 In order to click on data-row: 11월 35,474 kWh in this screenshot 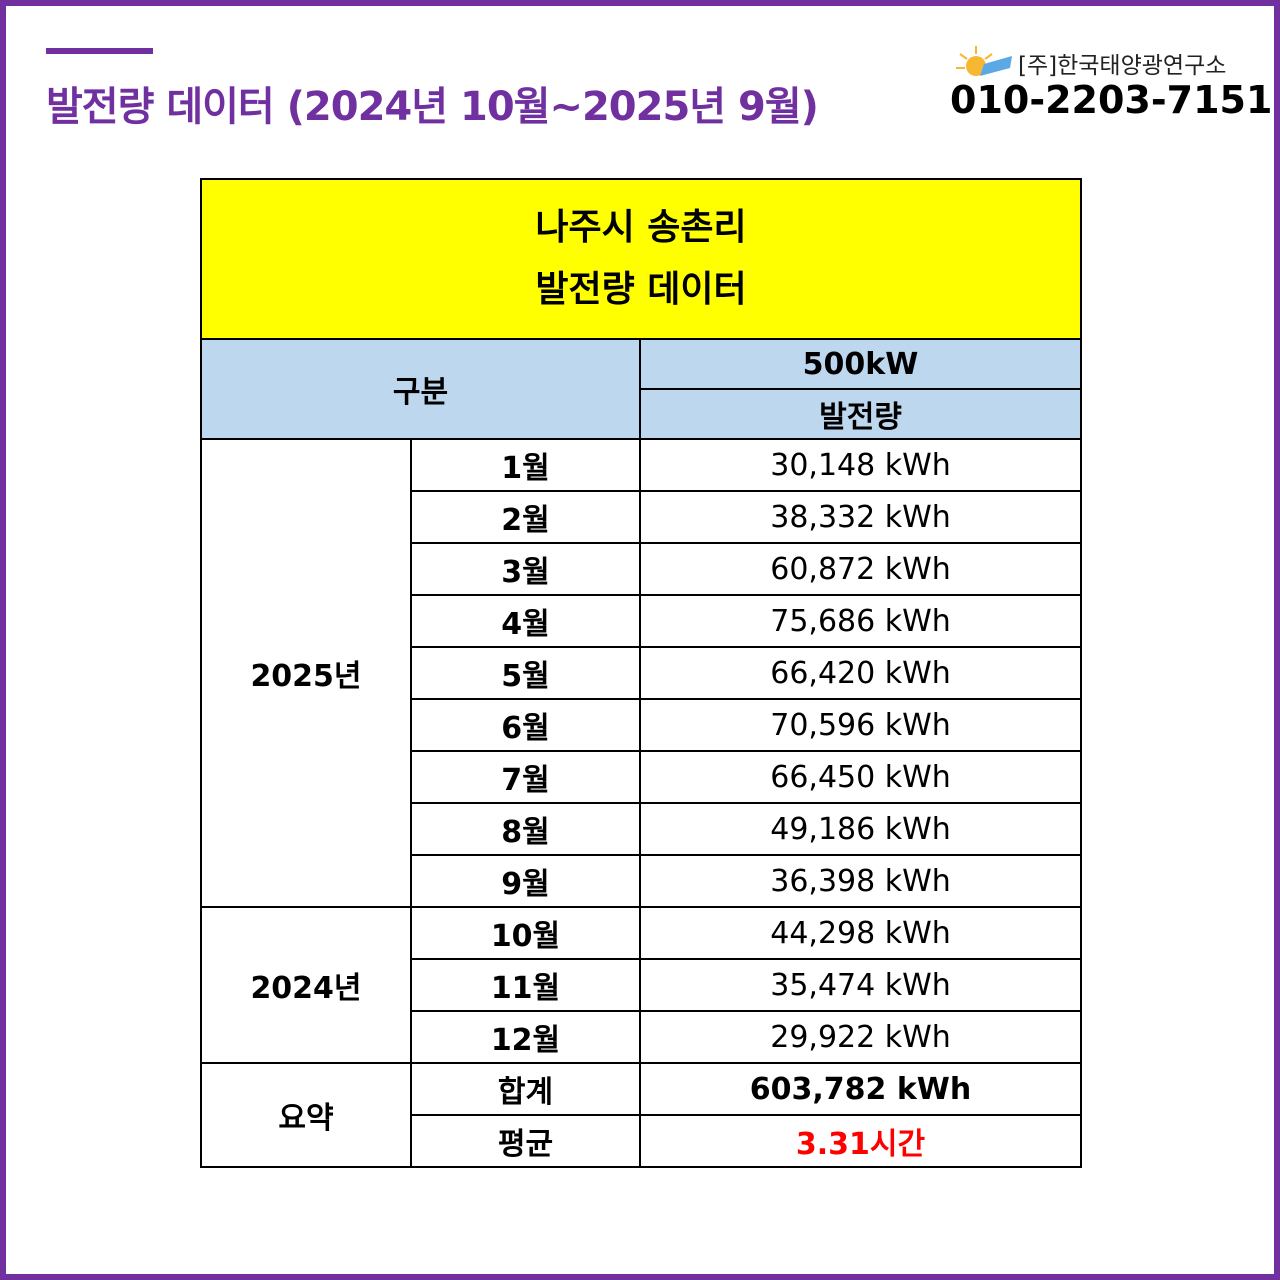, I will do `click(642, 985)`.